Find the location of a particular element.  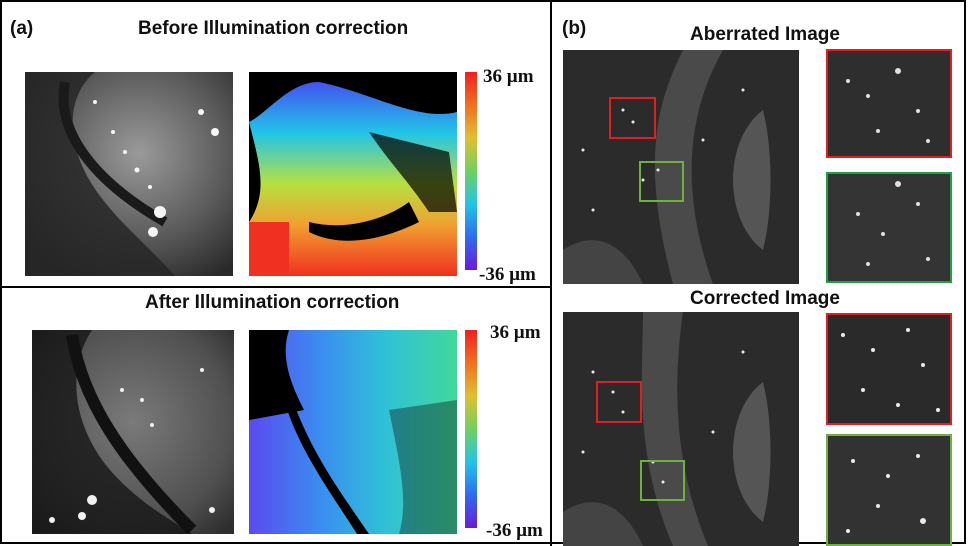

corrected-red-roi is located at coordinates (619, 402).